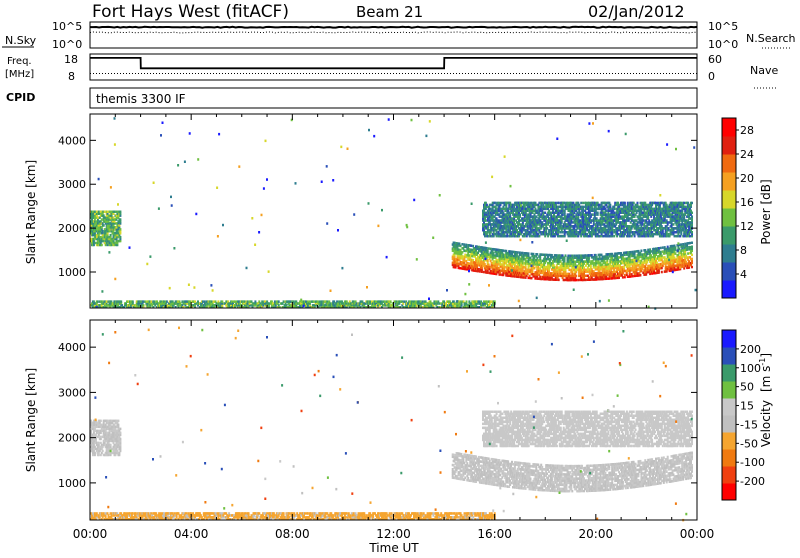 The width and height of the screenshot is (800, 558). What do you see at coordinates (399, 35) in the screenshot?
I see `nsky-panel: N.Sky 10^5 10^0 10^5 10^0 N.Search` at bounding box center [399, 35].